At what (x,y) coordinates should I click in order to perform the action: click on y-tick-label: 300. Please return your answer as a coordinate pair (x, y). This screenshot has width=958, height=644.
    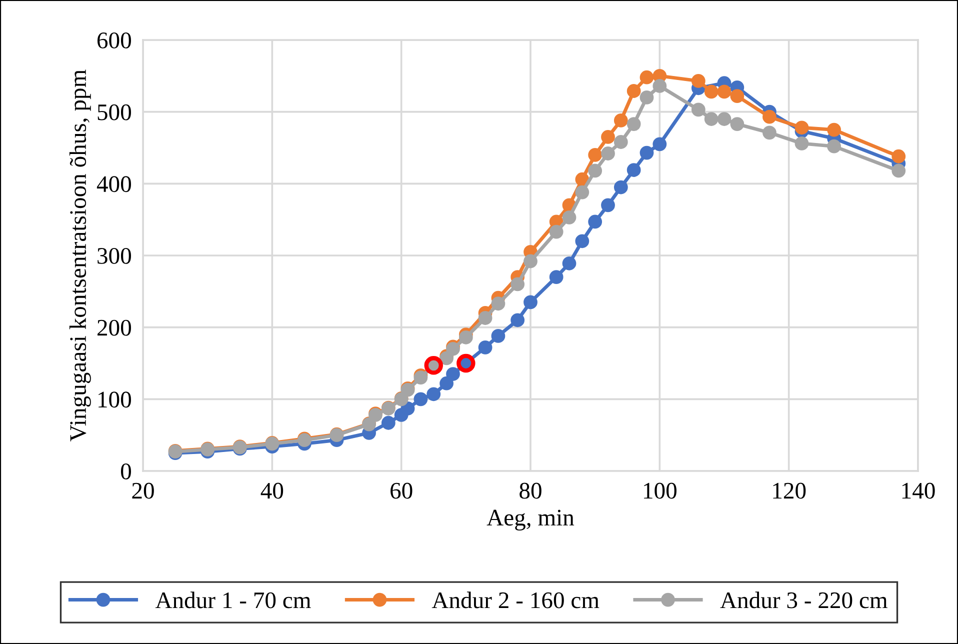
    Looking at the image, I should click on (114, 256).